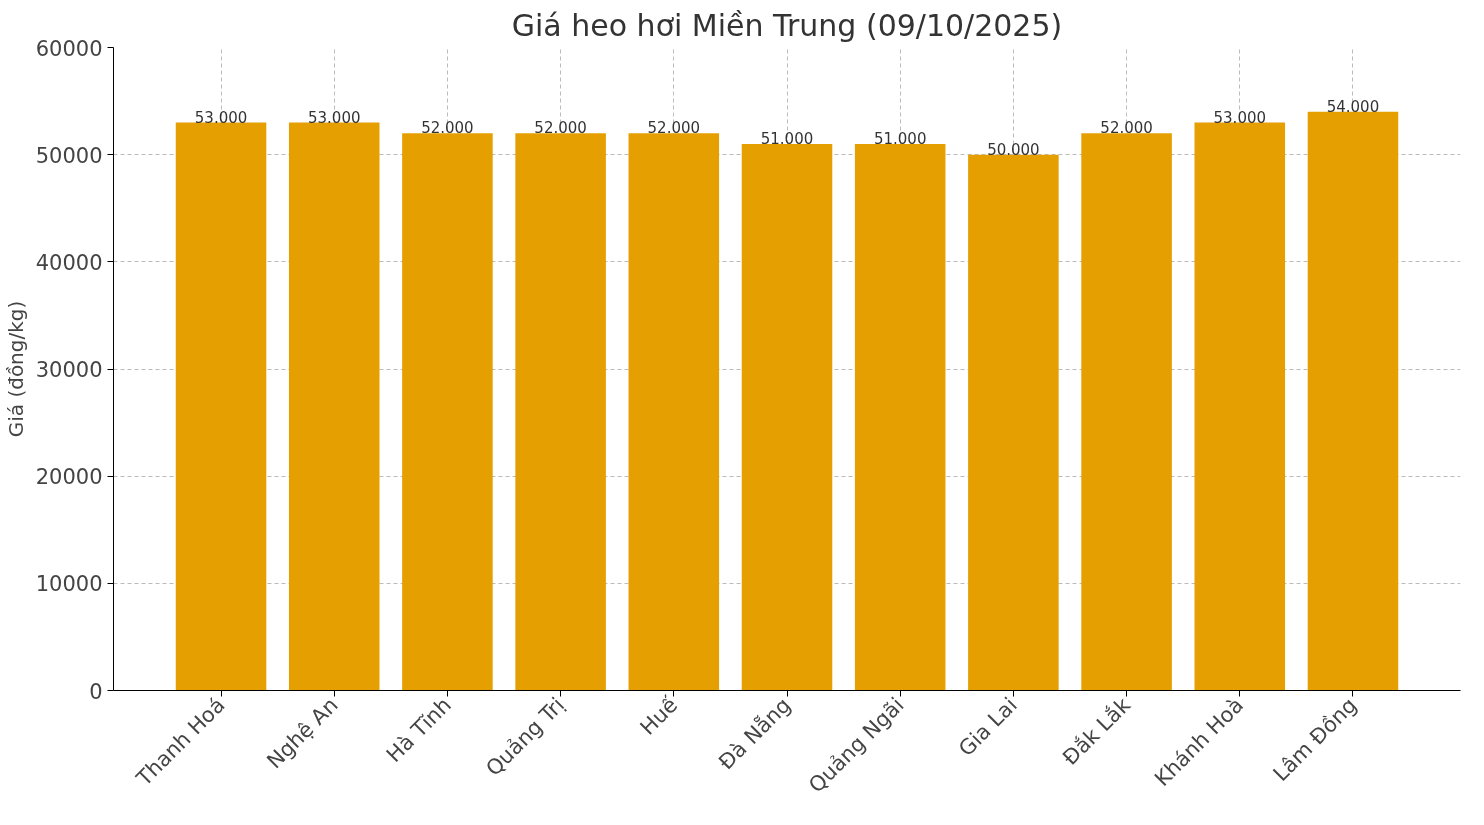 This screenshot has height=825, width=1484. What do you see at coordinates (15, 369) in the screenshot?
I see `y-axis-title: Giá (đồng/kg)` at bounding box center [15, 369].